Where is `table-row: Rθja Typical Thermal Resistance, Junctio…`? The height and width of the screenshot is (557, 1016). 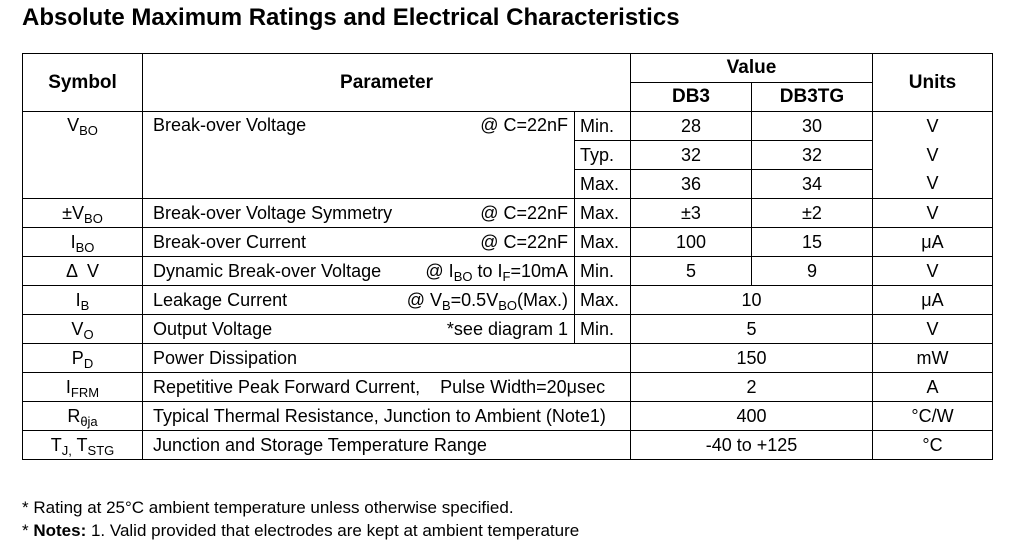
table-row: Rθja Typical Thermal Resistance, Junctio… is located at coordinates (507, 416).